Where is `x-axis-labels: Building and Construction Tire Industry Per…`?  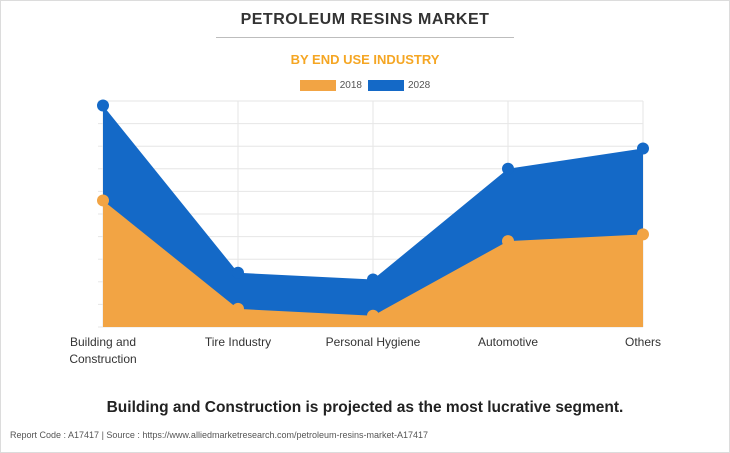
x-axis-labels: Building and Construction Tire Industry Per… is located at coordinates (365, 350).